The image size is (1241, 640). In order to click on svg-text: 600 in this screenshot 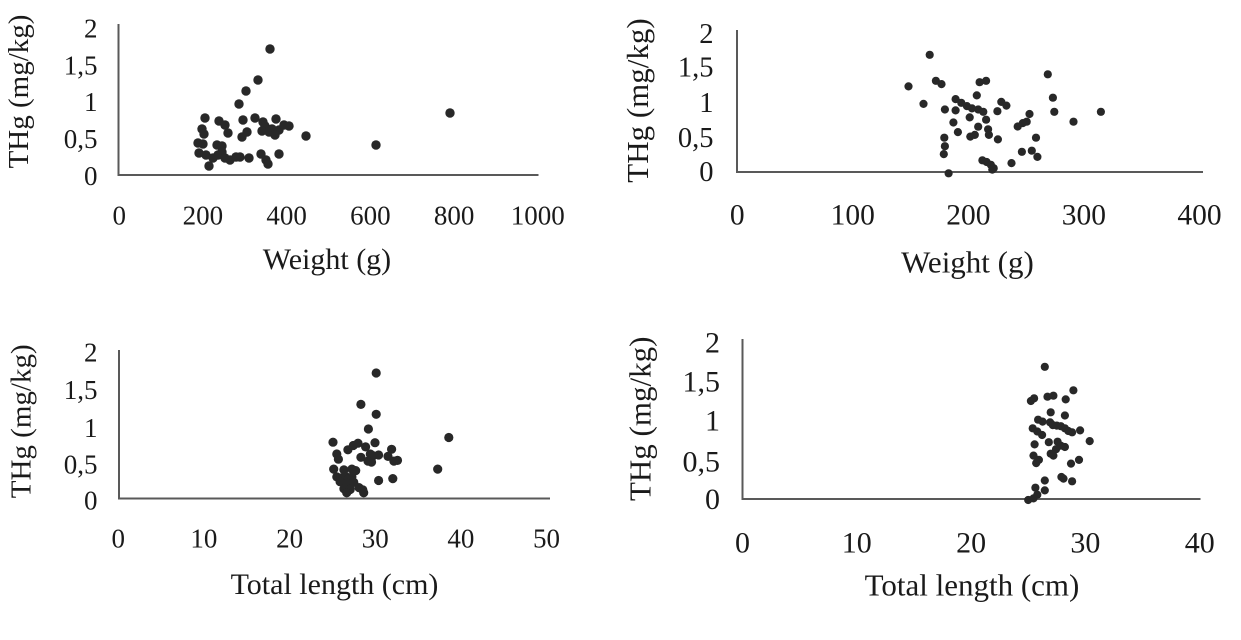, I will do `click(370, 216)`.